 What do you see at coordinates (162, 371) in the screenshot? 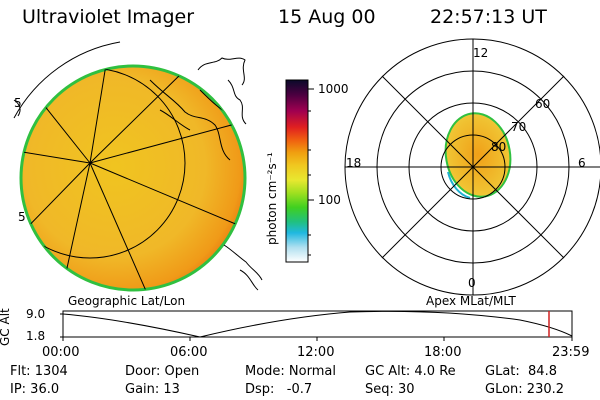
I see `status-door: Door: Open` at bounding box center [162, 371].